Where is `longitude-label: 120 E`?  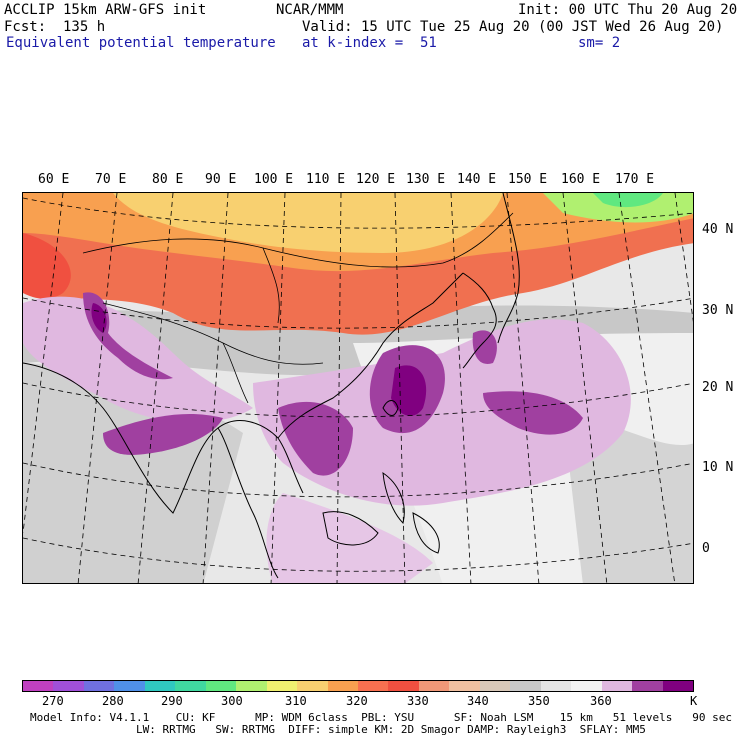 longitude-label: 120 E is located at coordinates (376, 179).